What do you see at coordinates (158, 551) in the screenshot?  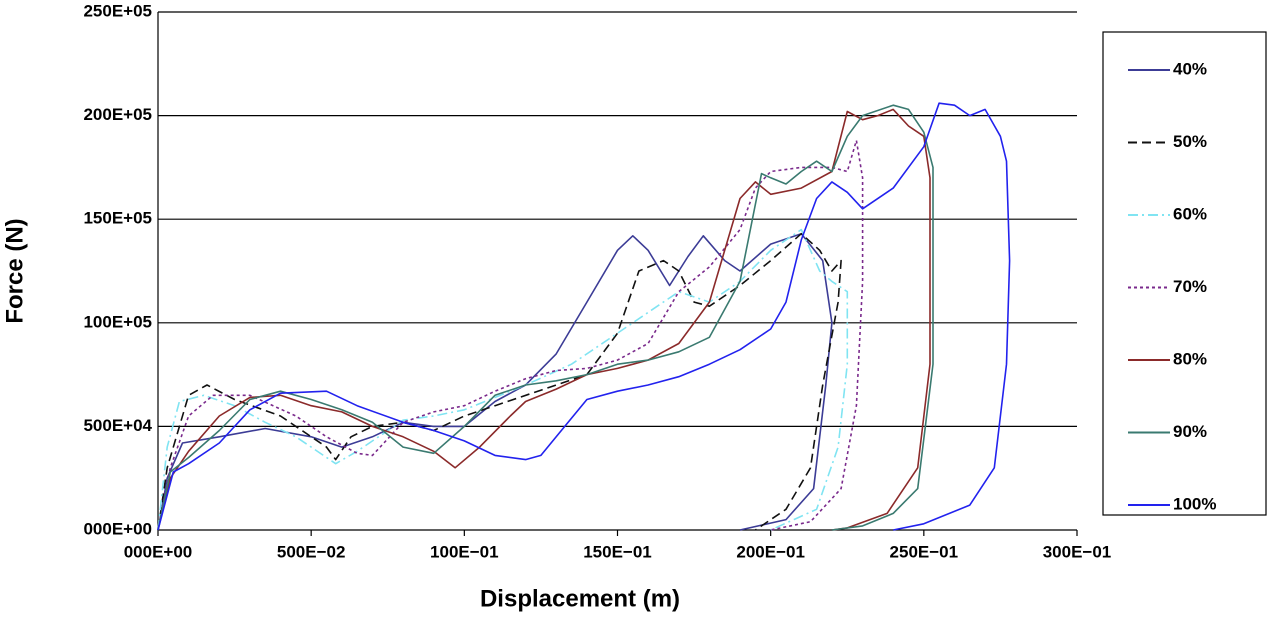 I see `x-tick-label: 000E+00` at bounding box center [158, 551].